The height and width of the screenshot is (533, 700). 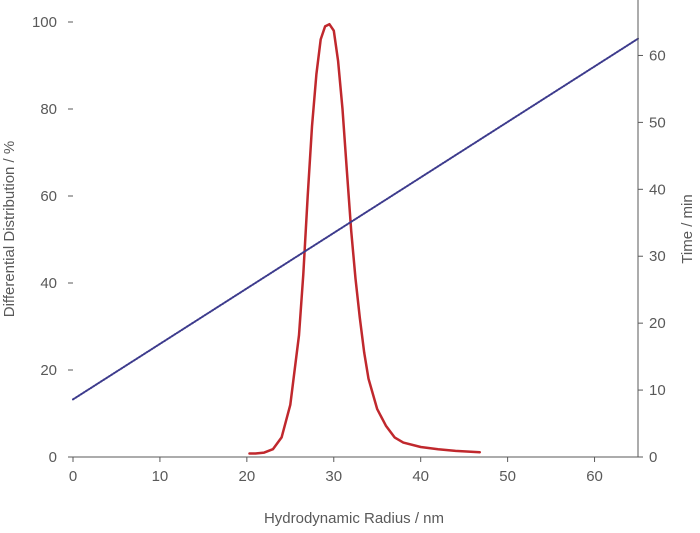 I want to click on y-right-tick-label: 30, so click(x=657, y=256).